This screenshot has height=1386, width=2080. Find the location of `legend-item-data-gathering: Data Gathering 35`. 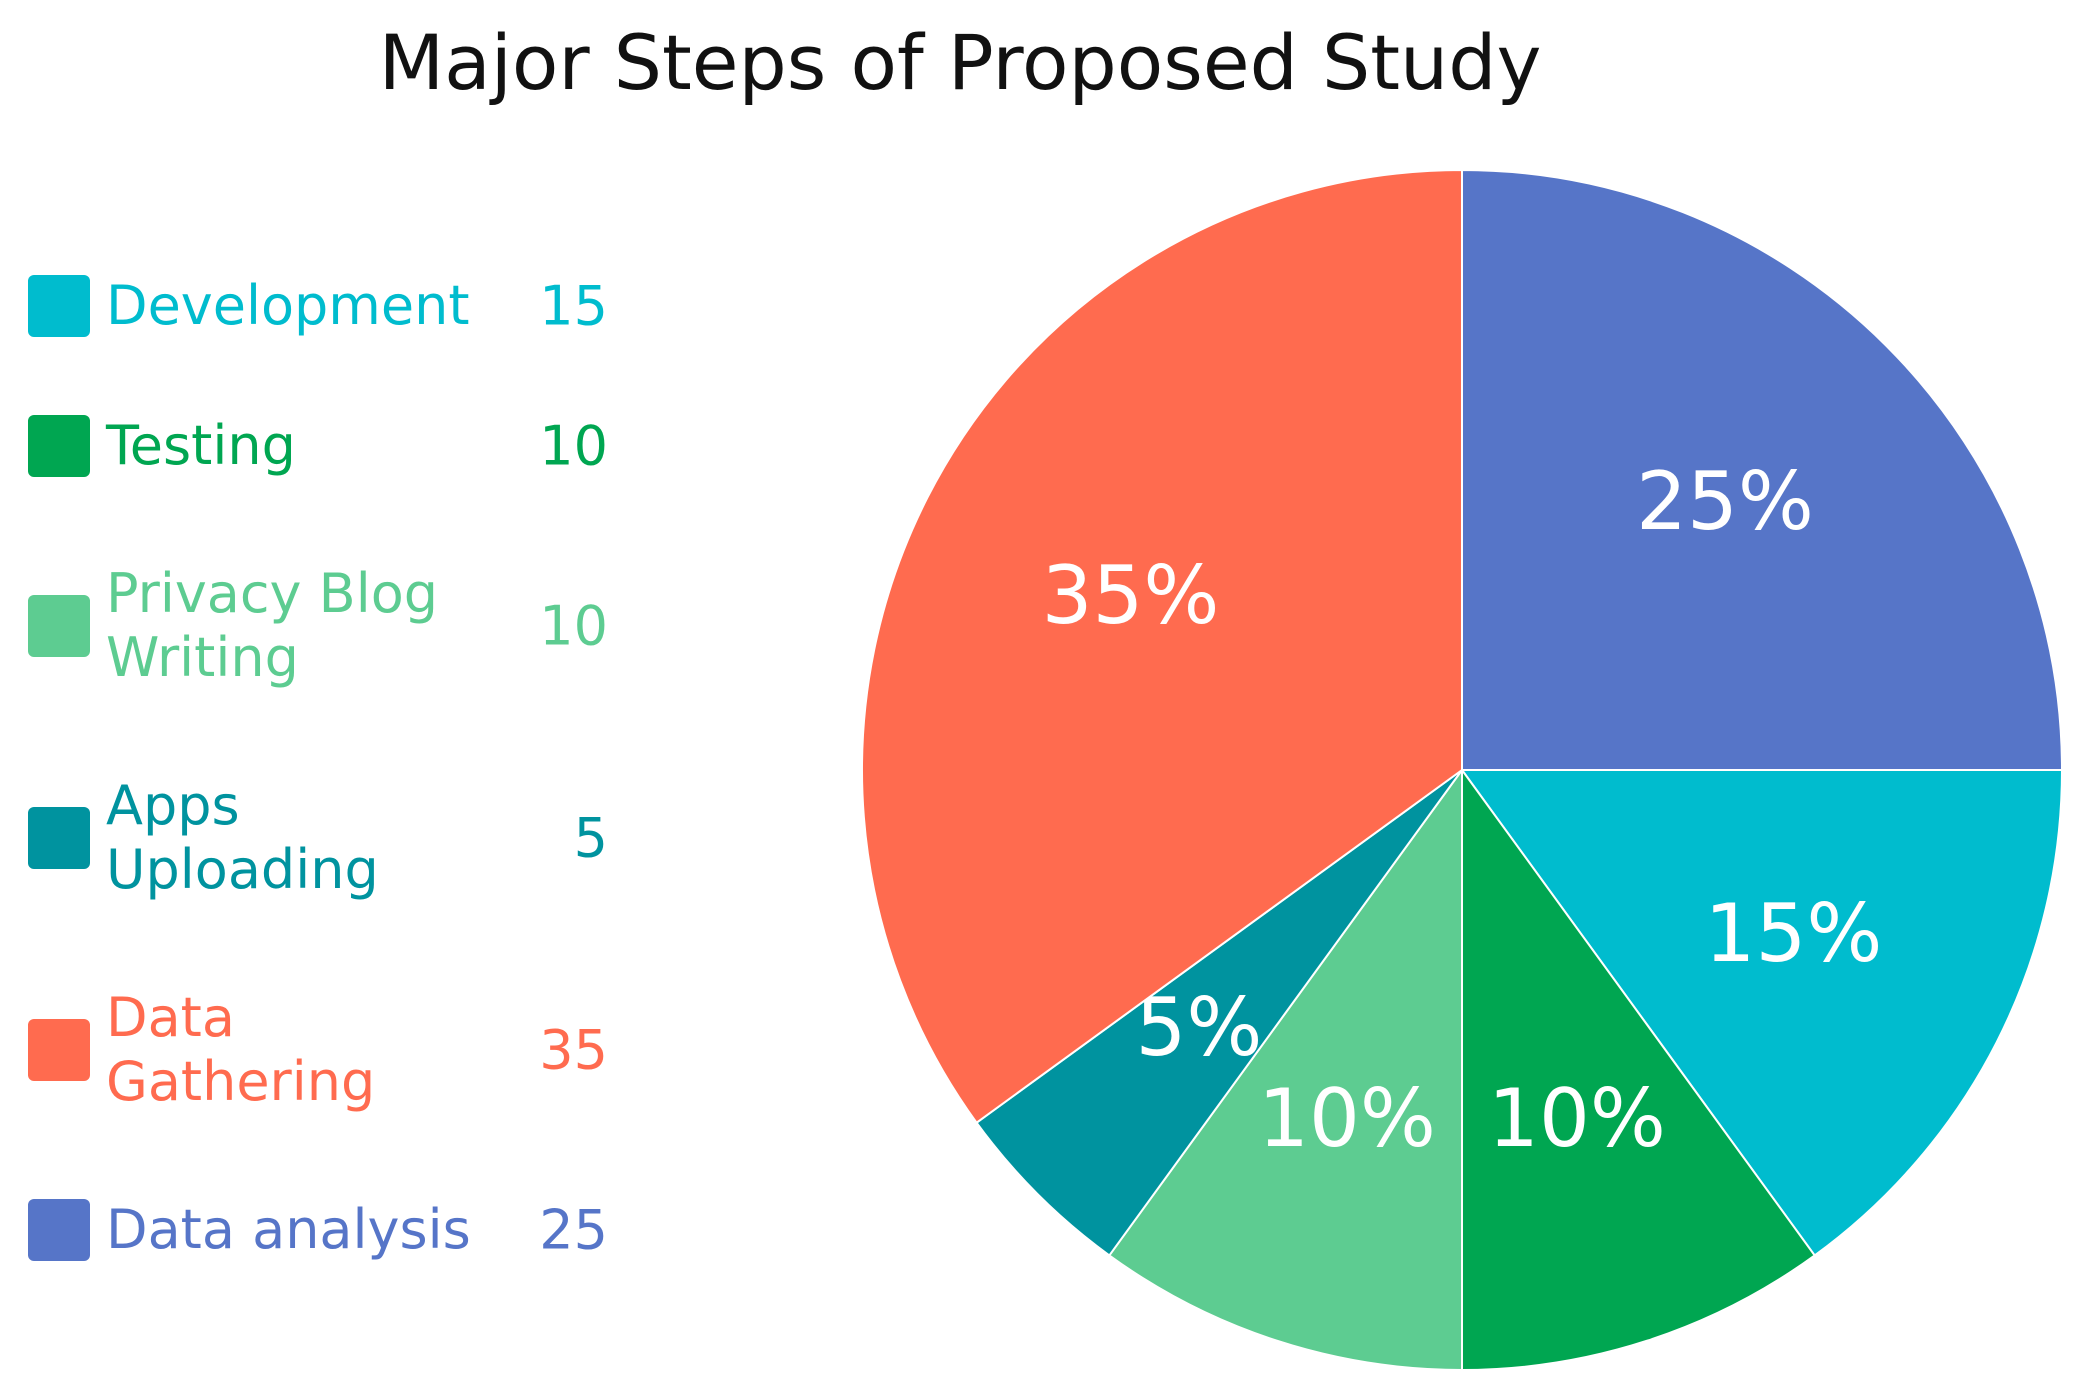

legend-item-data-gathering: Data Gathering 35 is located at coordinates (318, 1050).